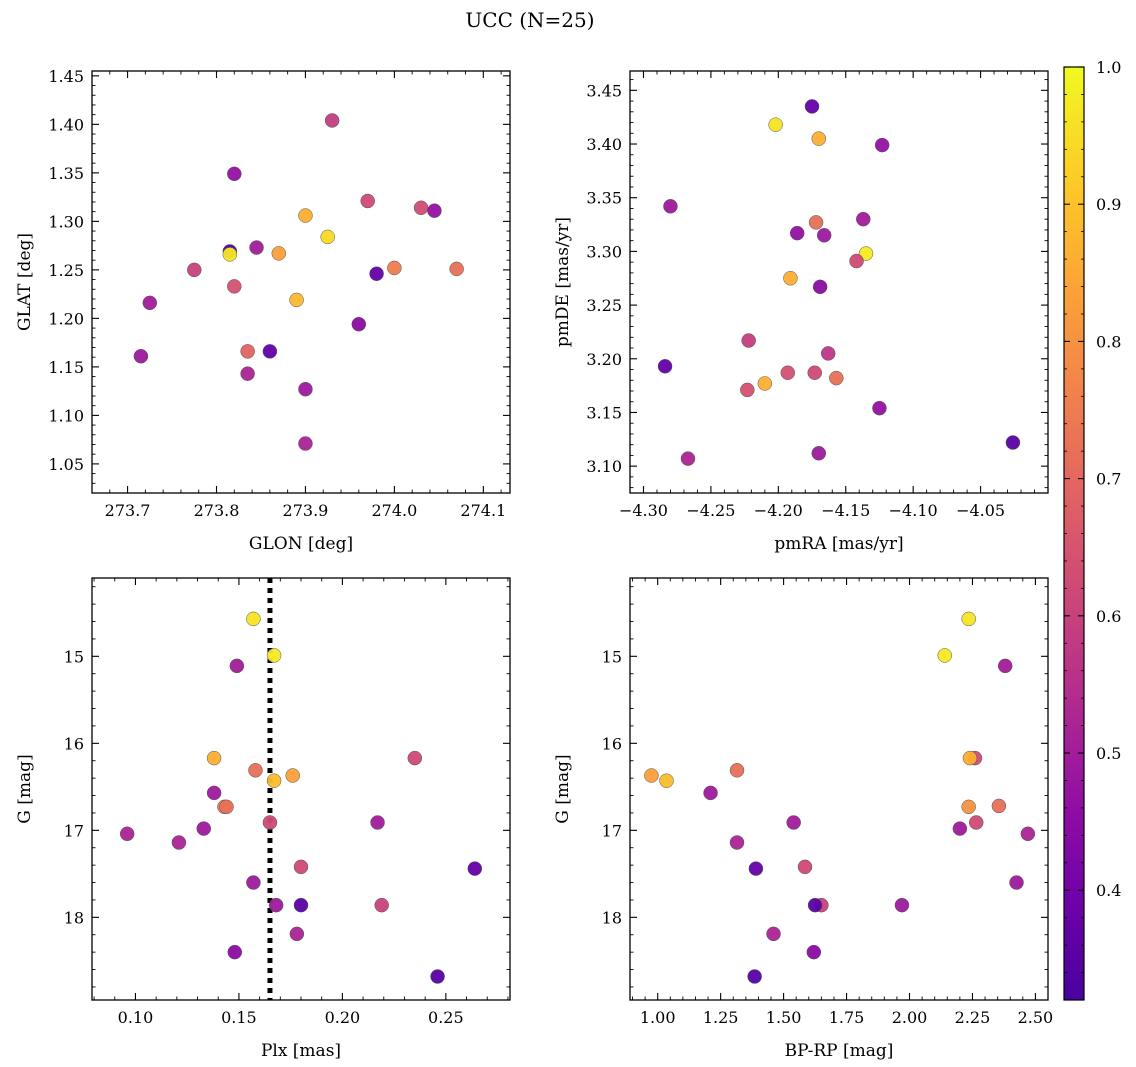 The image size is (1136, 1067). Describe the element at coordinates (1036, 1017) in the screenshot. I see `x-tick-label: 2.50` at that location.